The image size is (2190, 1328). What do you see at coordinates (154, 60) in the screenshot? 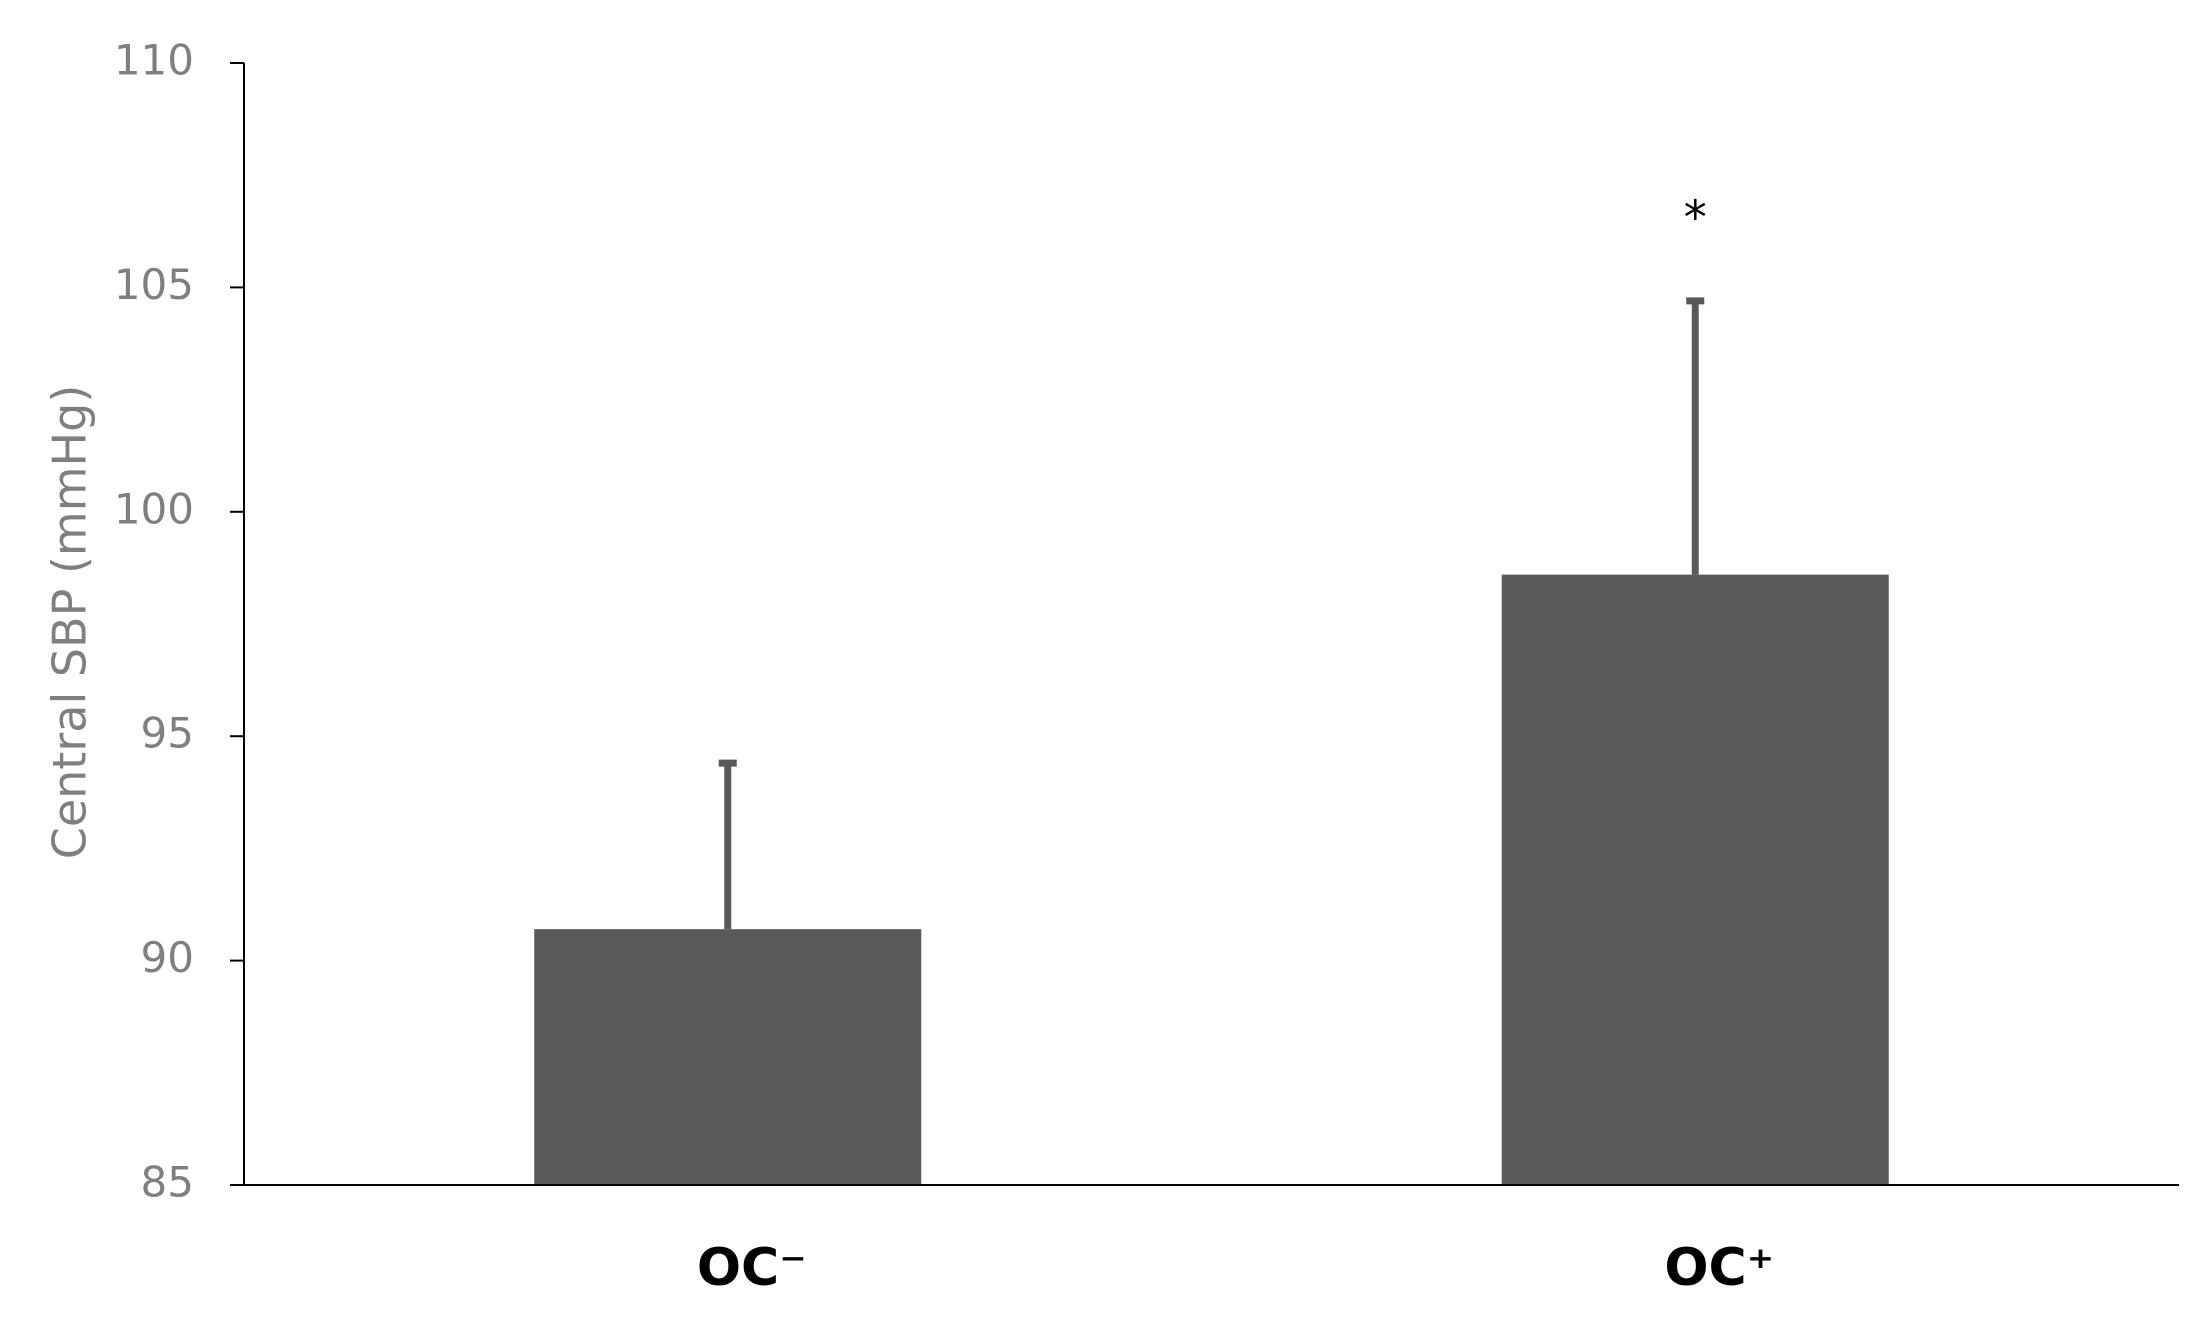
I see `y-tick-label: 110` at bounding box center [154, 60].